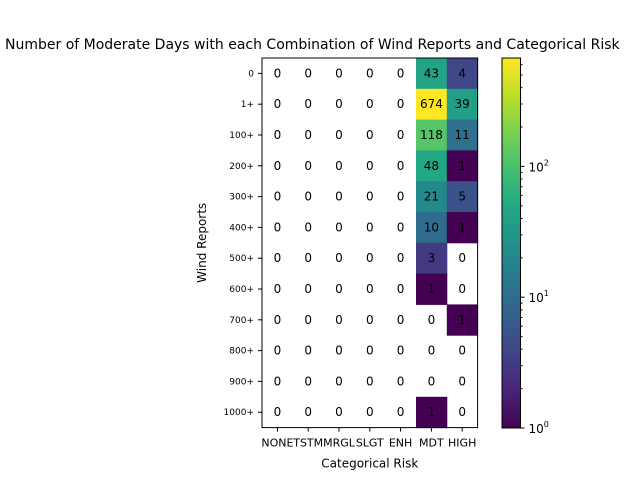 The width and height of the screenshot is (640, 480). I want to click on y-tick-label: 800+, so click(241, 352).